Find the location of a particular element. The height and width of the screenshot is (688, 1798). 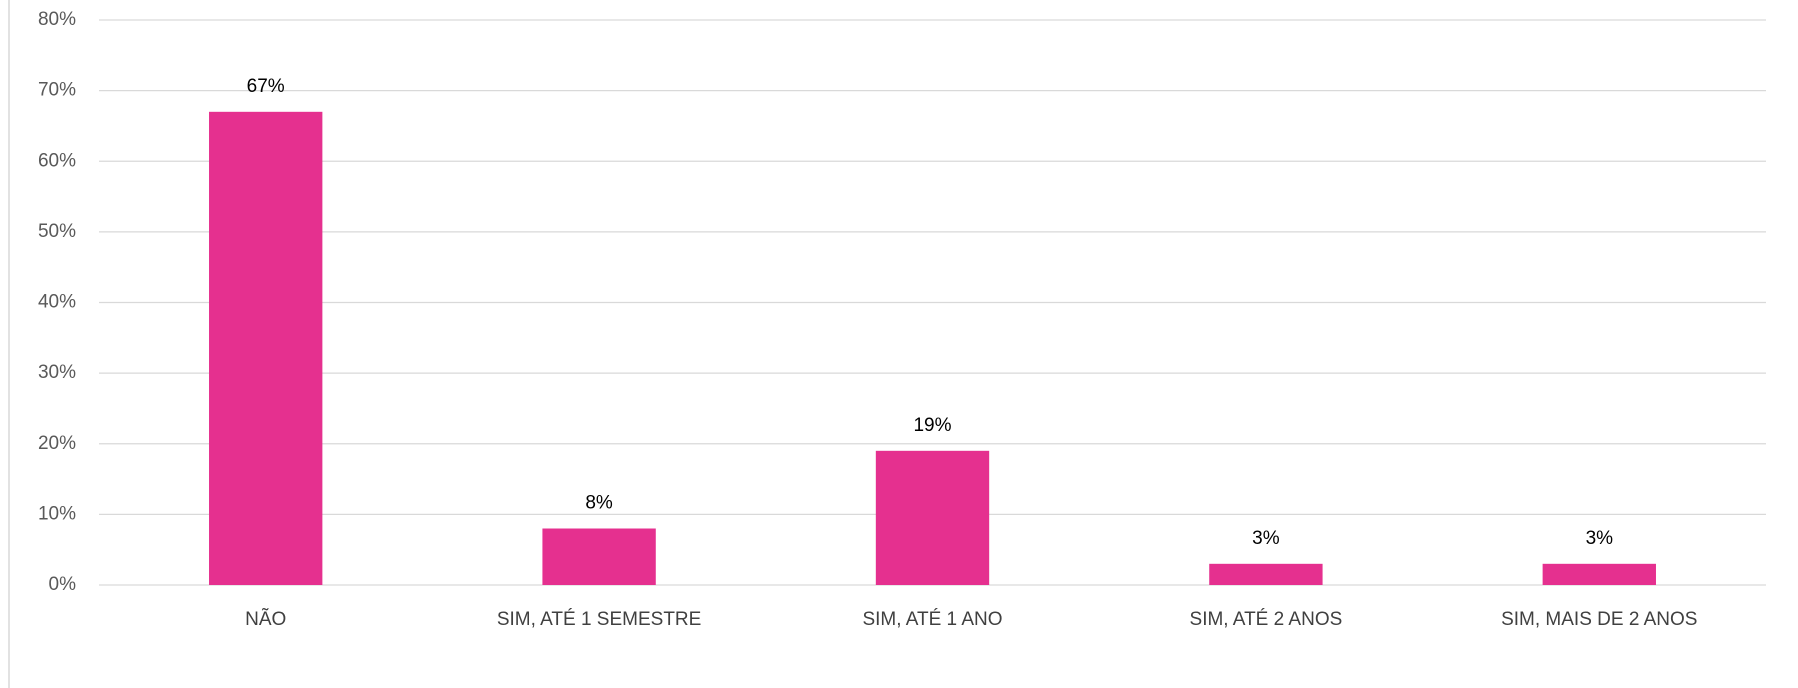

data-label: 67% is located at coordinates (266, 86).